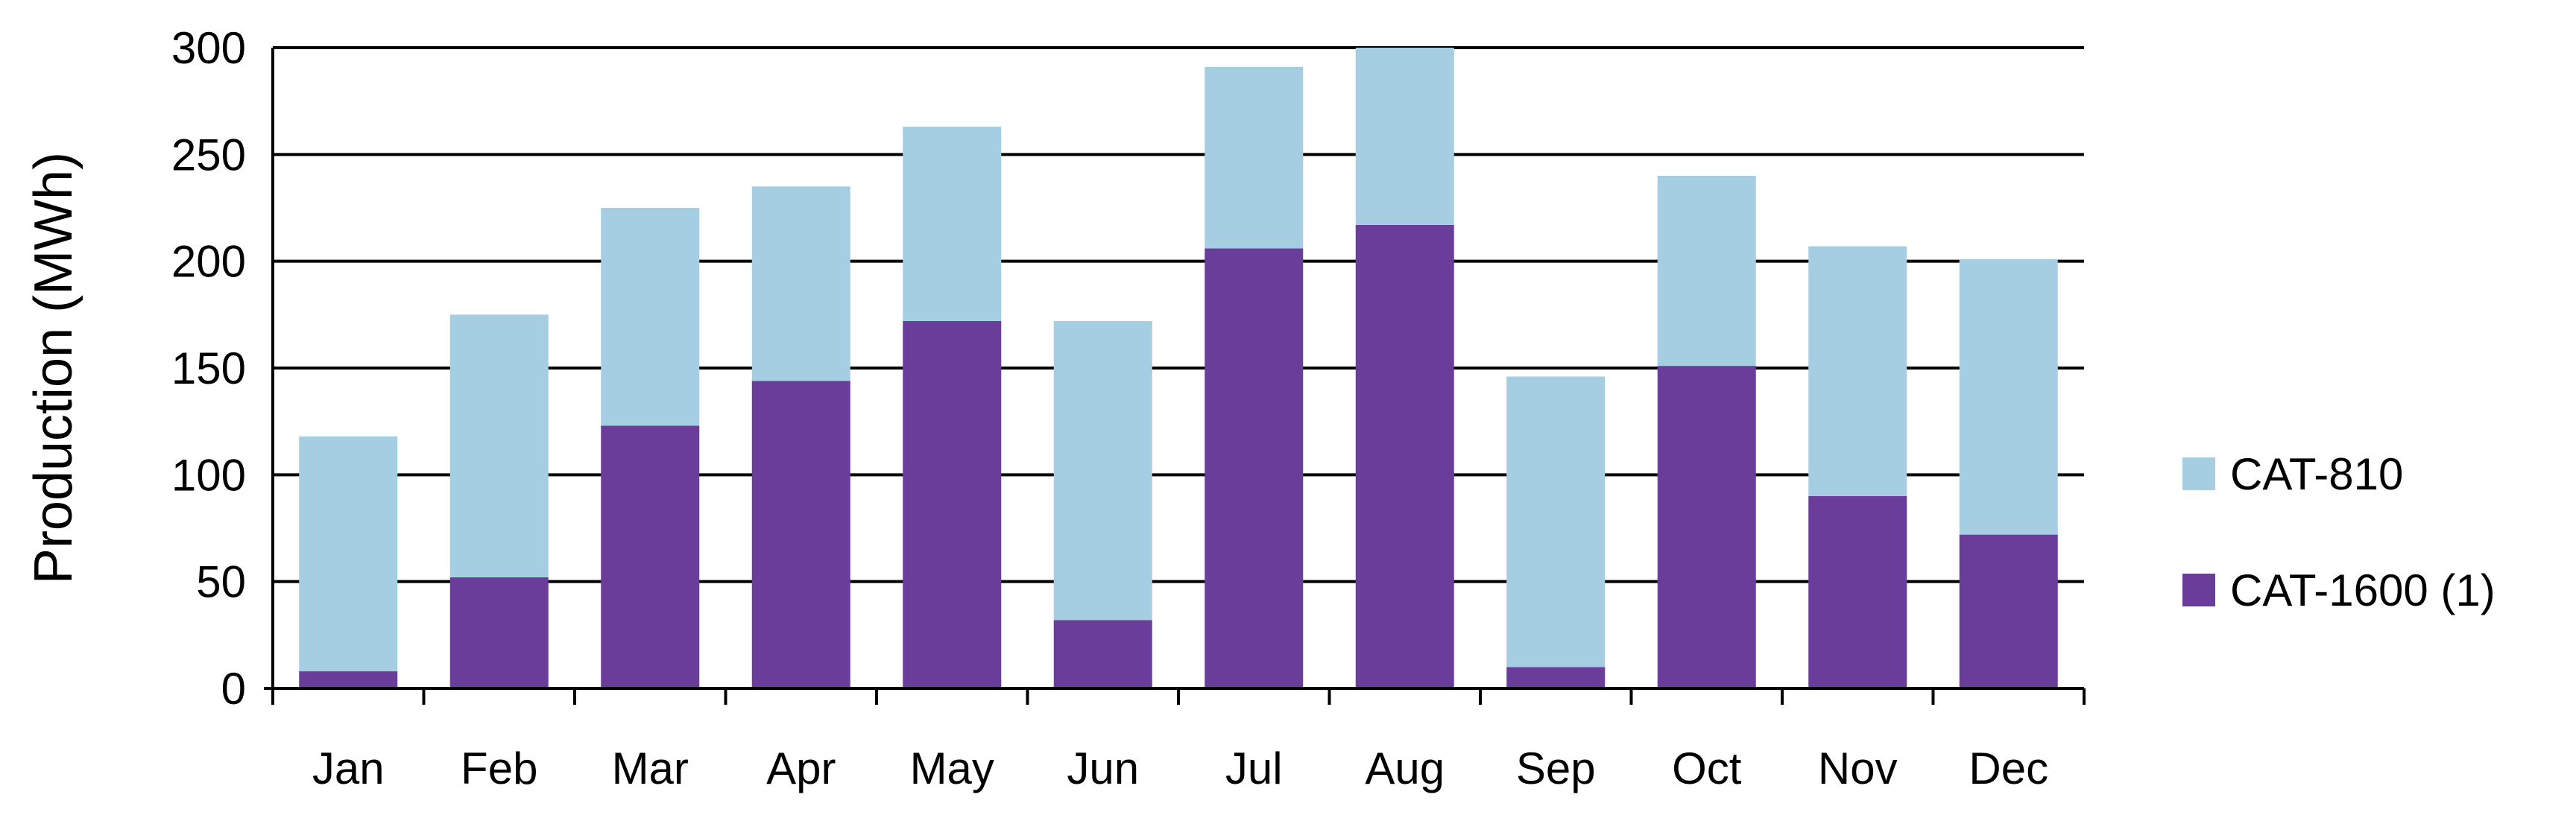 The height and width of the screenshot is (818, 2576). Describe the element at coordinates (209, 155) in the screenshot. I see `y-tick-label: 250` at that location.